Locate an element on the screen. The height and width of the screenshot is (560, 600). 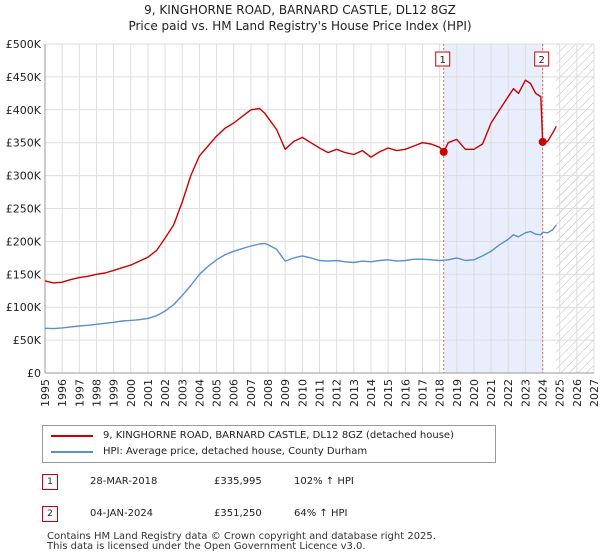
x-tick-label: 2001 is located at coordinates (148, 393).